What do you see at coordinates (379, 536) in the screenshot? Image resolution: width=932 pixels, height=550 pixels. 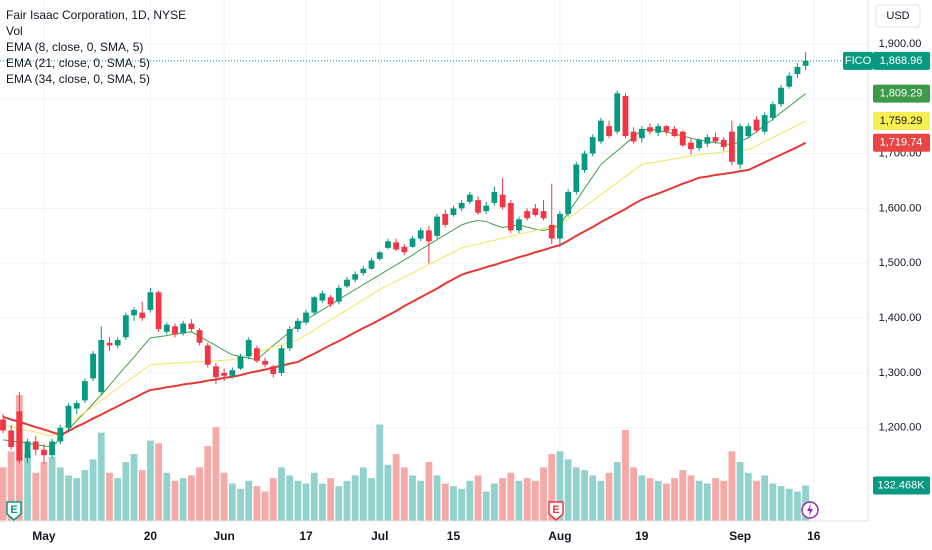 I see `x-tick-label: Jul` at bounding box center [379, 536].